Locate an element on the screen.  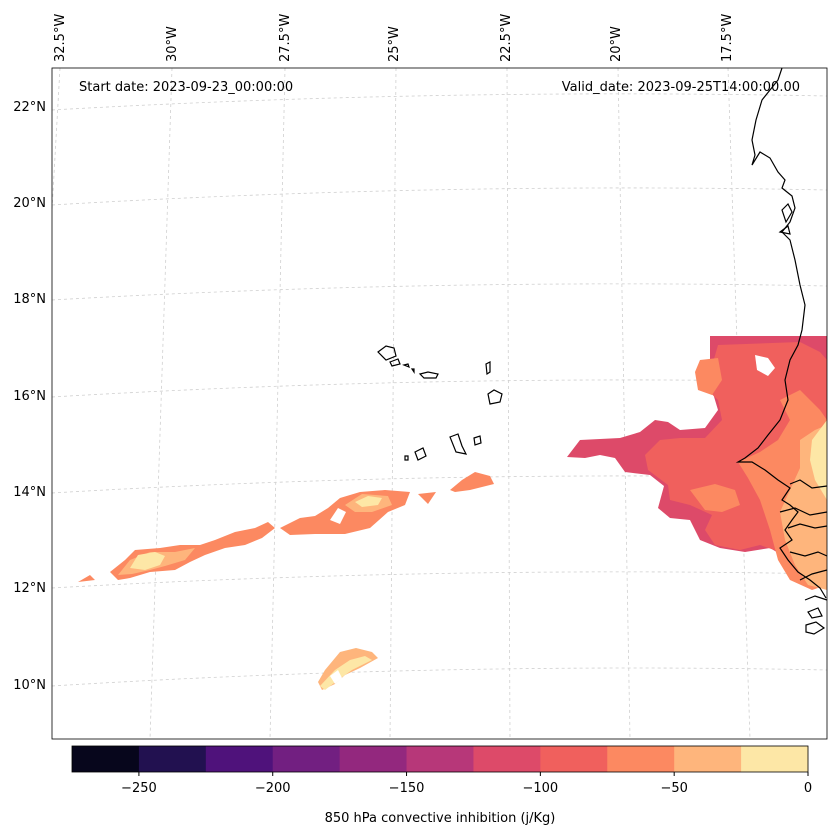
cin-region-south-patch-light is located at coordinates (346, 673).